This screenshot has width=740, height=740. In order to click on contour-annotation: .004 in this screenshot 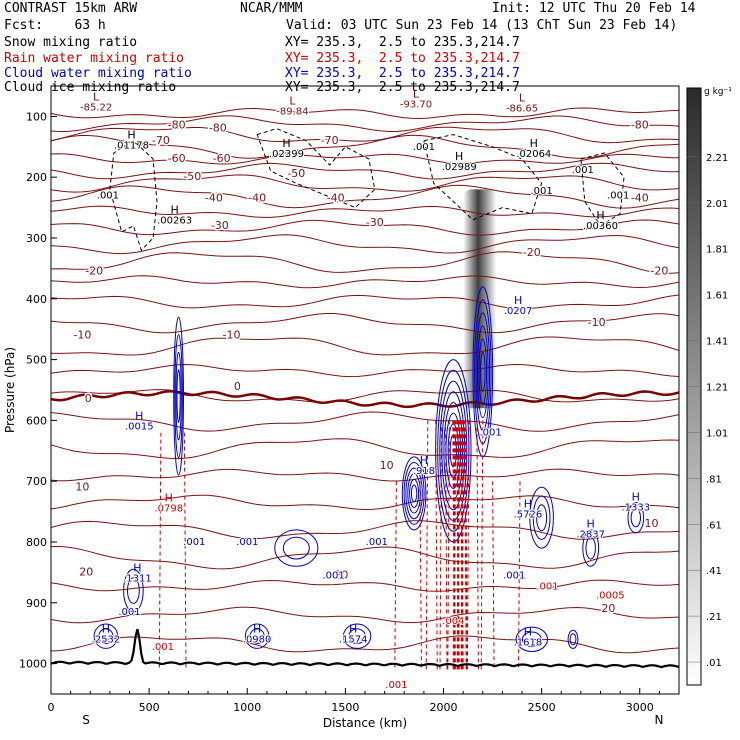, I will do `click(453, 621)`.